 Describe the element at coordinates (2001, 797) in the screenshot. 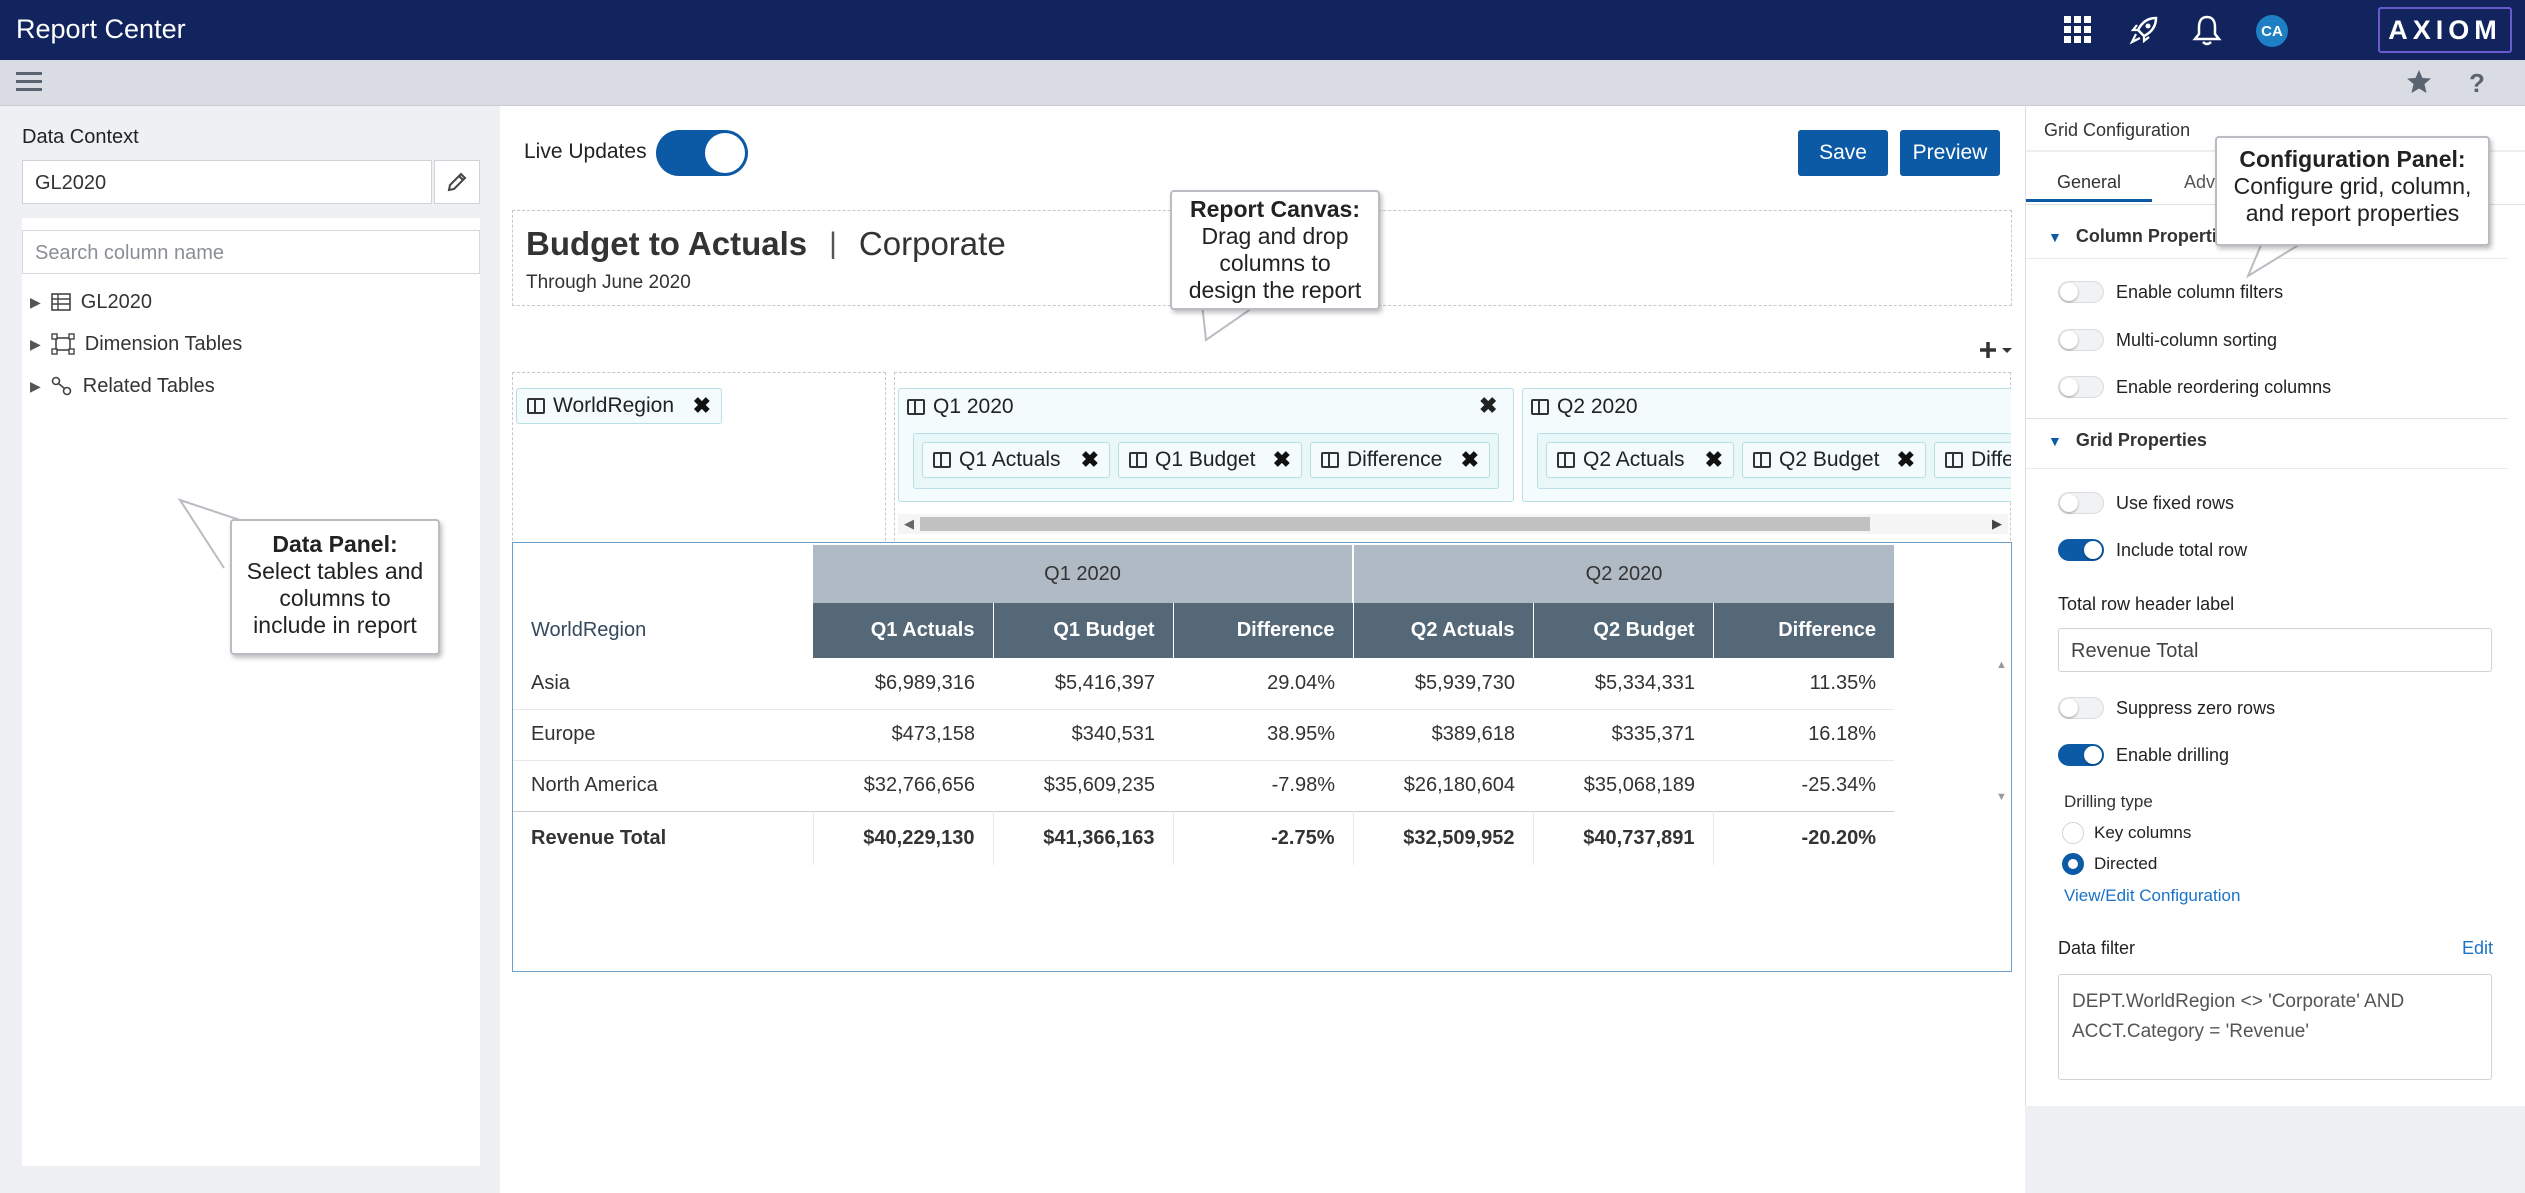

I see `scroll-down-icon: ▼` at that location.